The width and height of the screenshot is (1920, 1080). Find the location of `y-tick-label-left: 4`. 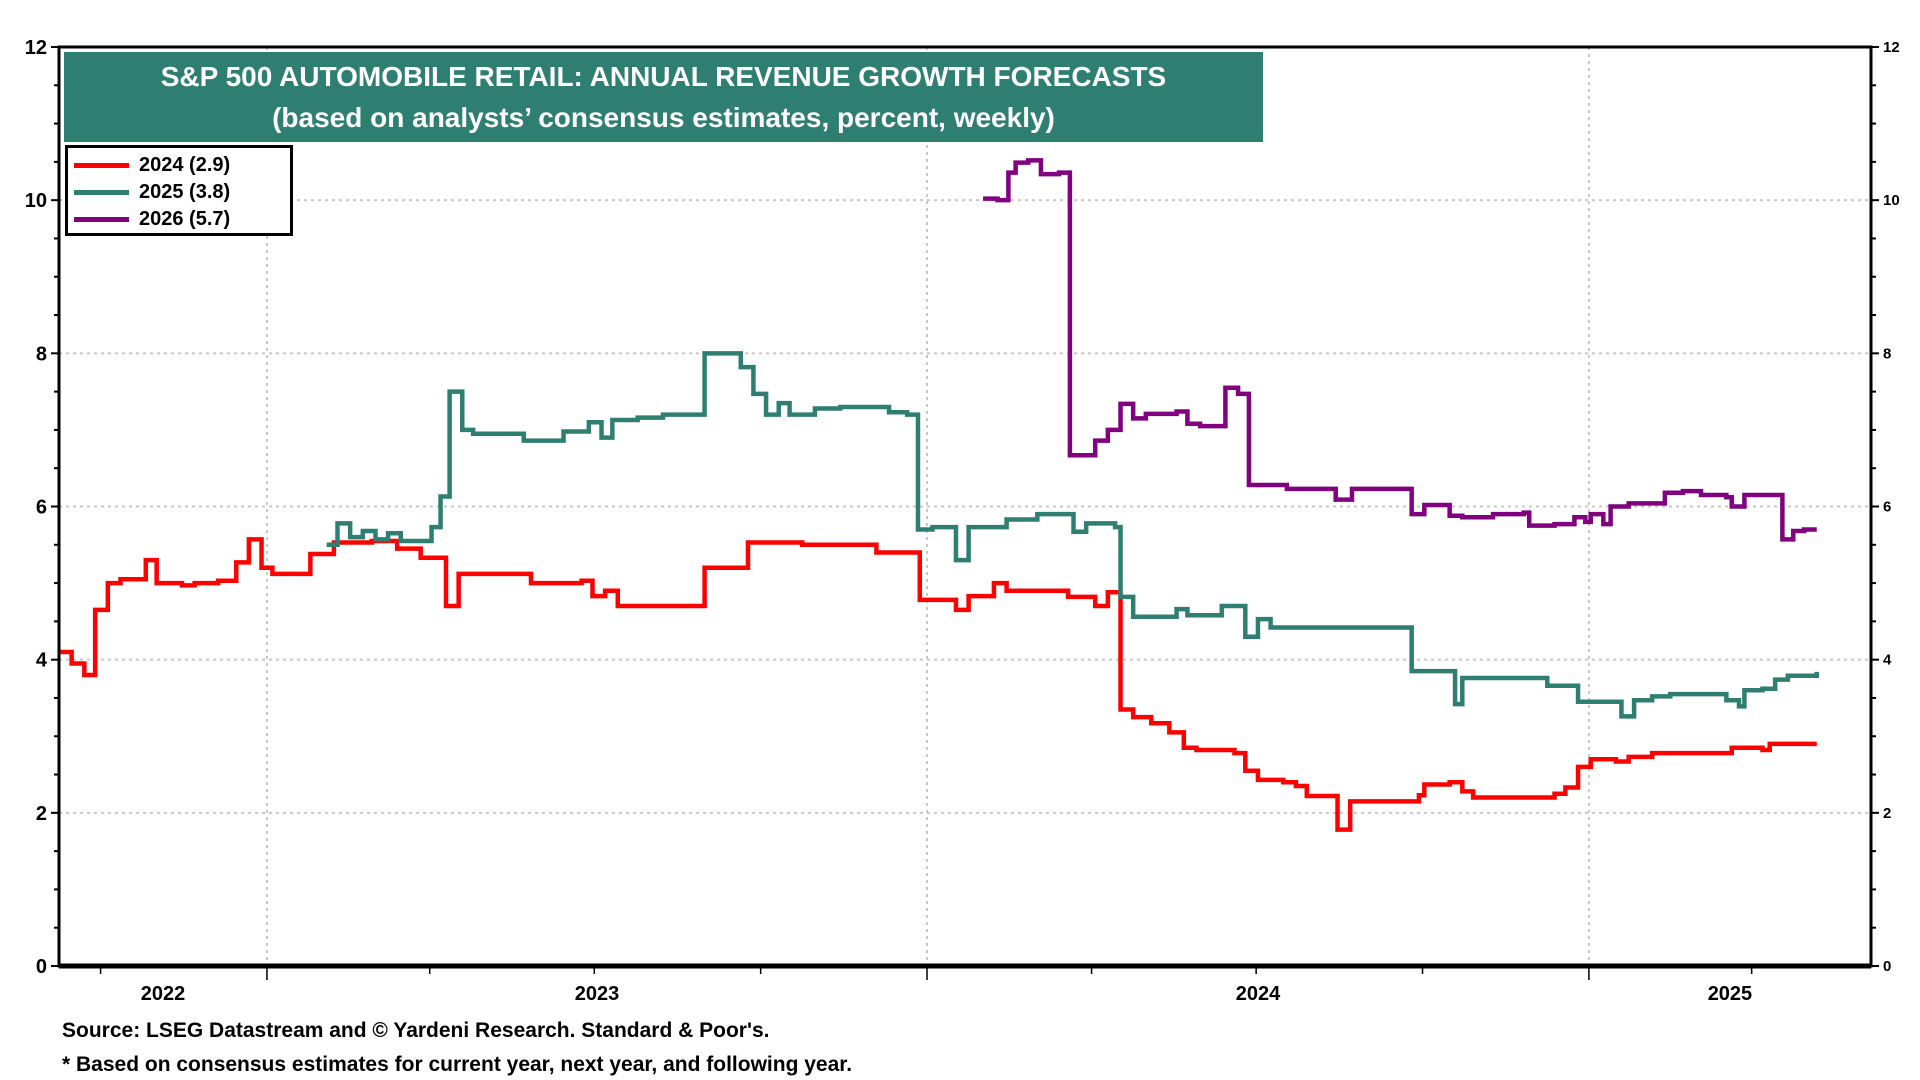

y-tick-label-left: 4 is located at coordinates (42, 661).